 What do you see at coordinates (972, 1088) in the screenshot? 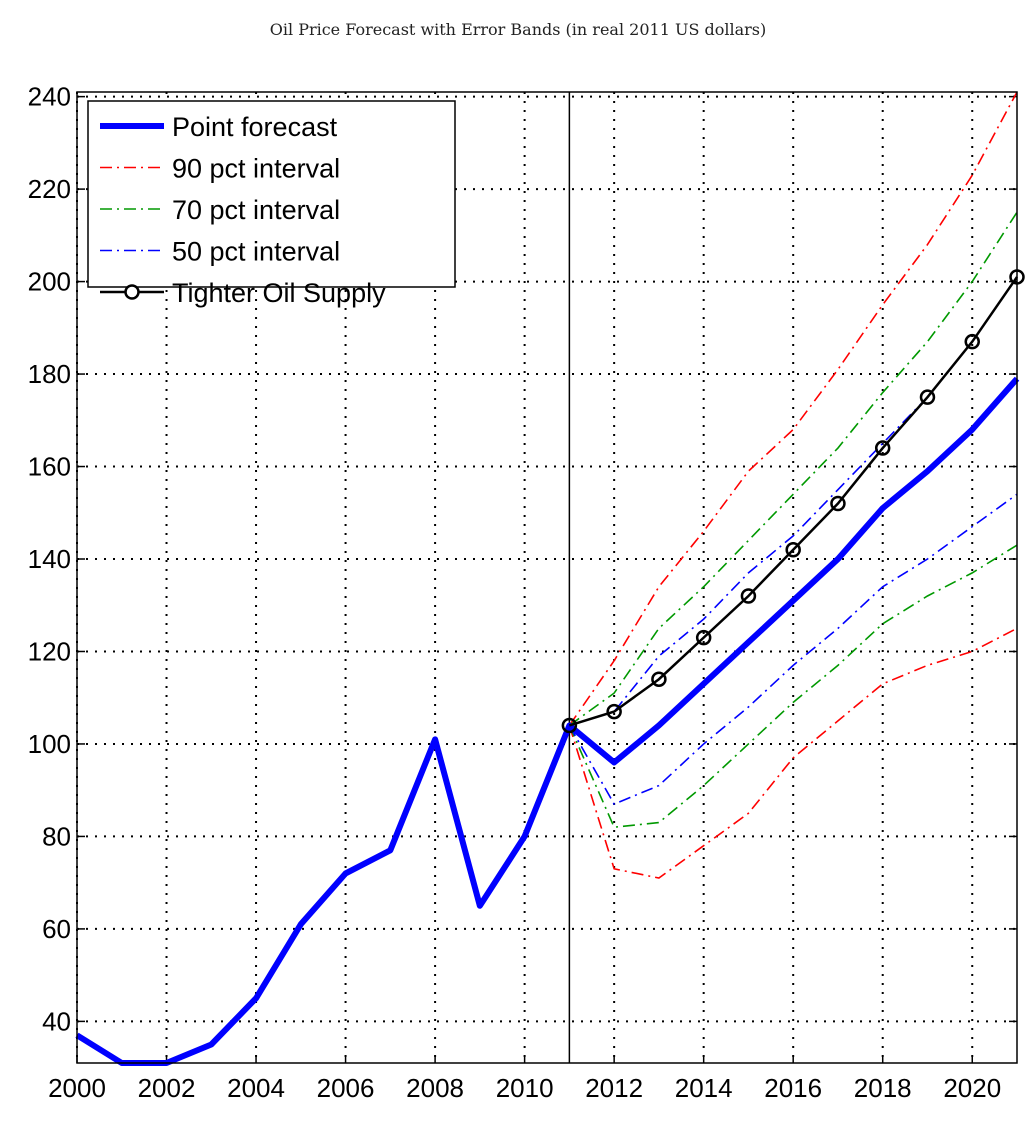
I see `x-tick-label: 2020` at bounding box center [972, 1088].